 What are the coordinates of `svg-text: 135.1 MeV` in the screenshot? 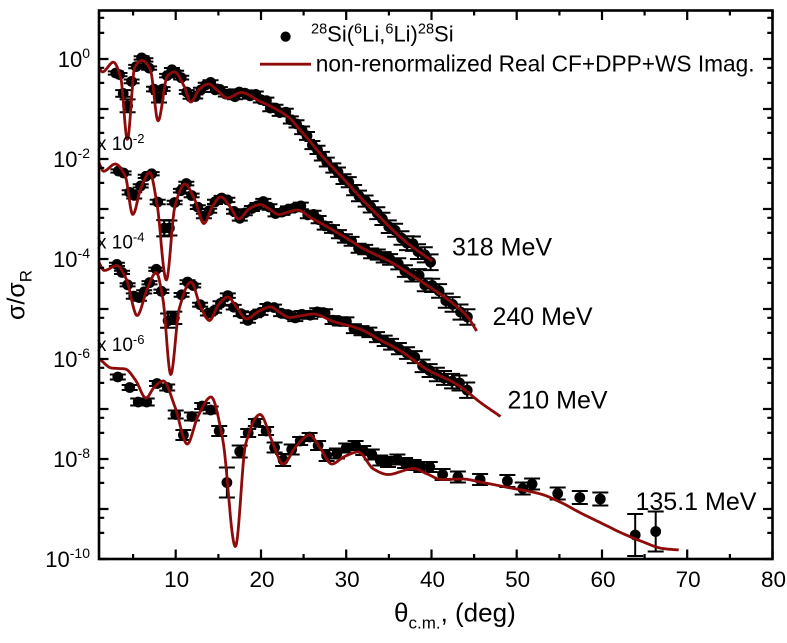 It's located at (696, 502).